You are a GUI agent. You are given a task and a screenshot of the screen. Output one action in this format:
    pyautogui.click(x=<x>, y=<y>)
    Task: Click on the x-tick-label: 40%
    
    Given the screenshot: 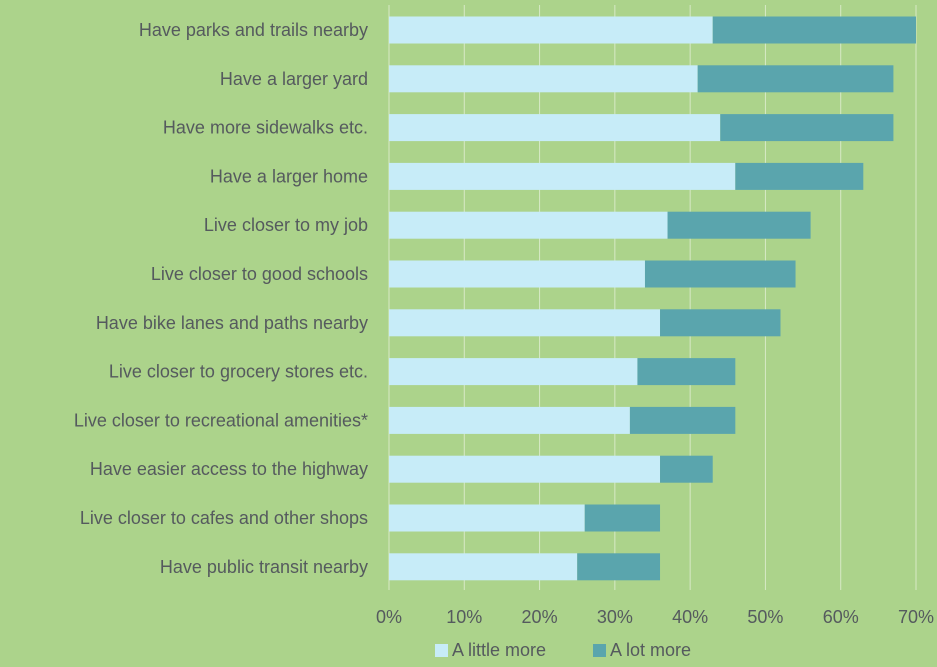 What is the action you would take?
    pyautogui.click(x=690, y=617)
    